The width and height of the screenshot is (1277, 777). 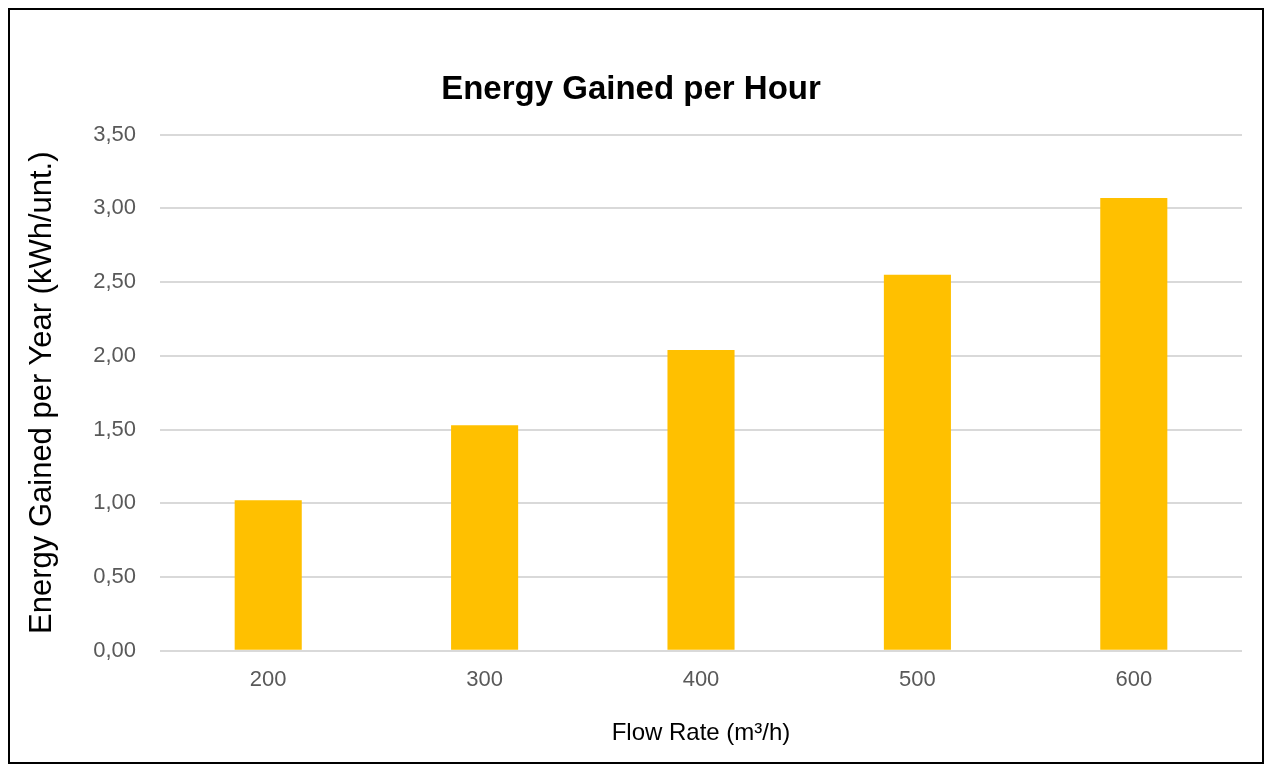 What do you see at coordinates (115, 649) in the screenshot?
I see `y-tick-label: 0,00` at bounding box center [115, 649].